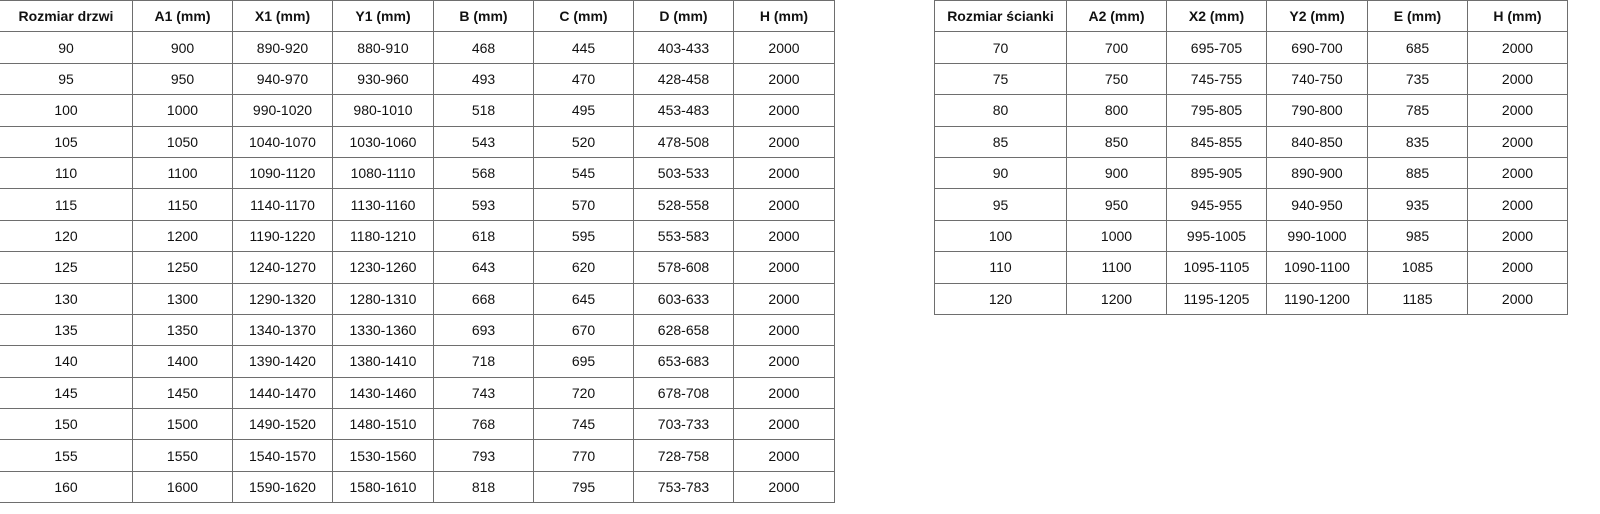  I want to click on table-cell: 135, so click(66, 330).